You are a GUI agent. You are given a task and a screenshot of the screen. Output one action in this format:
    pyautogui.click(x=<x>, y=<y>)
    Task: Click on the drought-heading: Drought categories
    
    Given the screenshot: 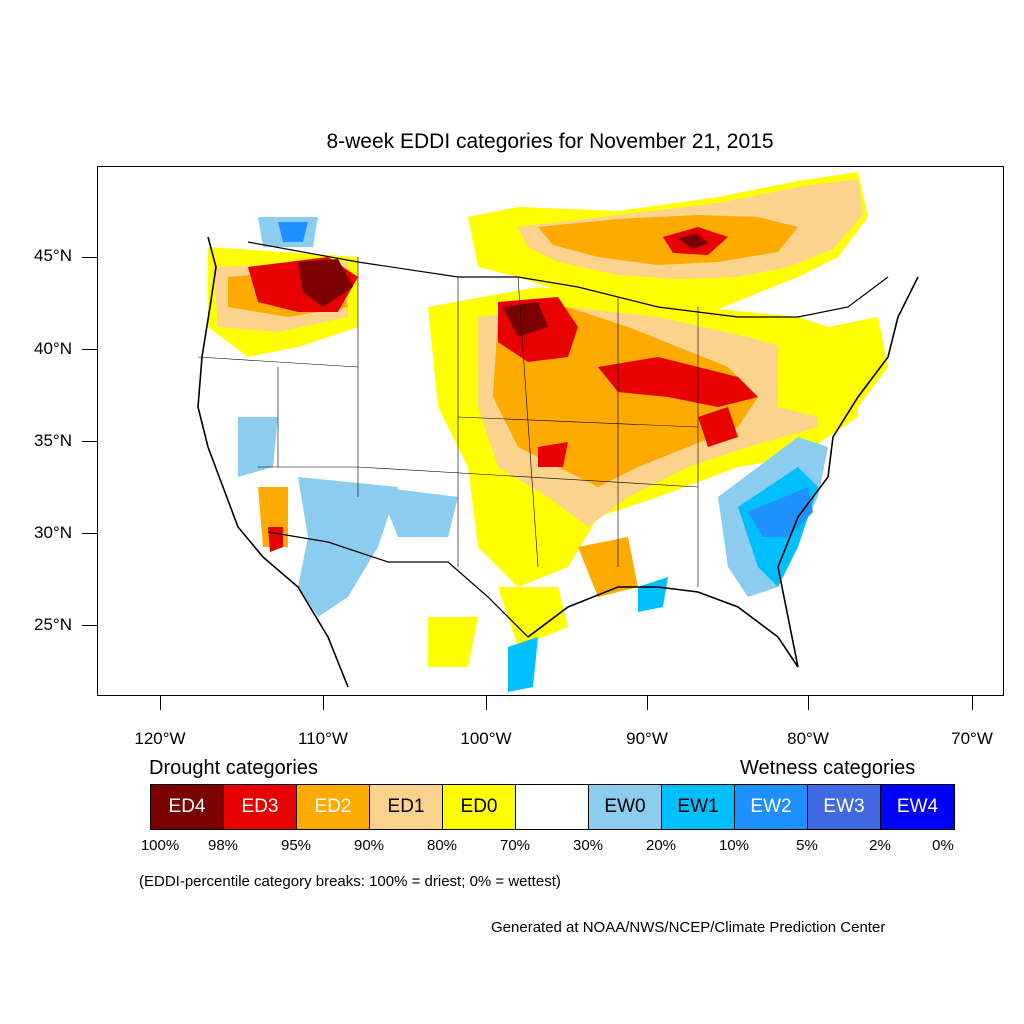 What is the action you would take?
    pyautogui.click(x=233, y=768)
    